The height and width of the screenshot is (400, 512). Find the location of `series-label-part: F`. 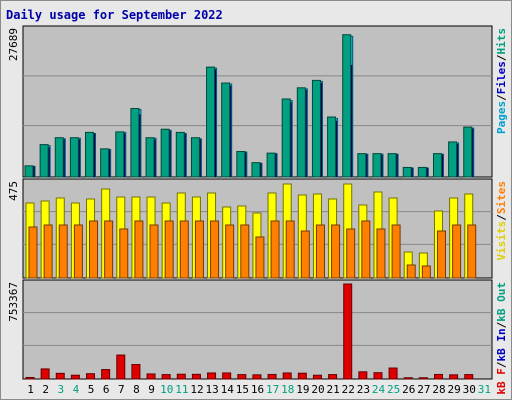

series-label-part: F is located at coordinates (501, 374).